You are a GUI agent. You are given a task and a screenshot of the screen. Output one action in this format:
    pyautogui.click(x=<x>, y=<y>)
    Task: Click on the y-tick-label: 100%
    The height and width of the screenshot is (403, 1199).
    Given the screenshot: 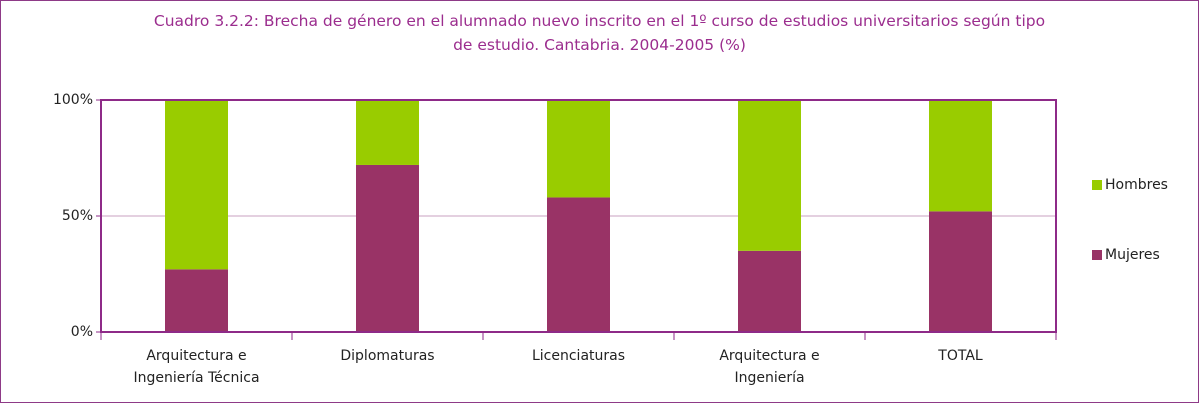 What is the action you would take?
    pyautogui.click(x=73, y=100)
    